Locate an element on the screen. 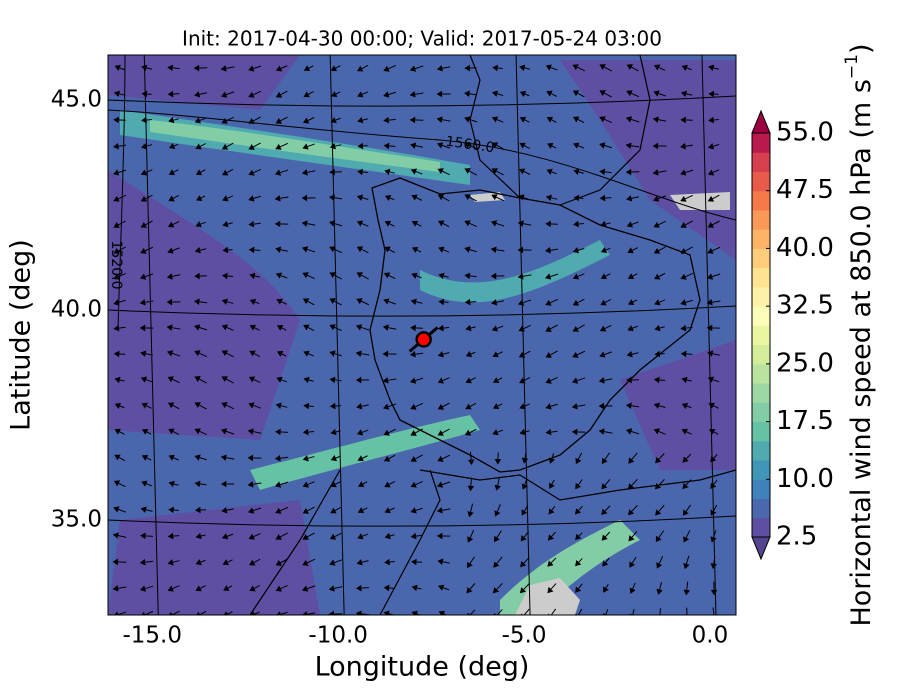  contour-label: 1520.0 is located at coordinates (116, 265).